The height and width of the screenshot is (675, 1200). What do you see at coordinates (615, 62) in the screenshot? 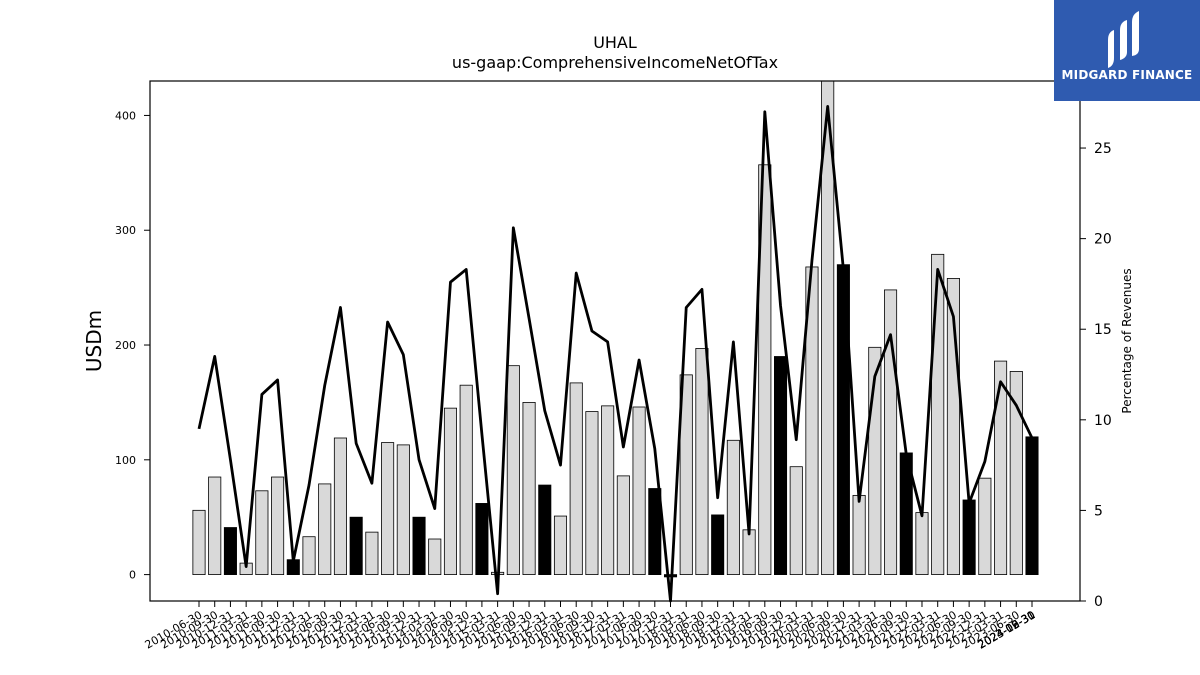
I see `chart-subtitle: us-gaap:ComprehensiveIncomeNetOfTax` at bounding box center [615, 62].